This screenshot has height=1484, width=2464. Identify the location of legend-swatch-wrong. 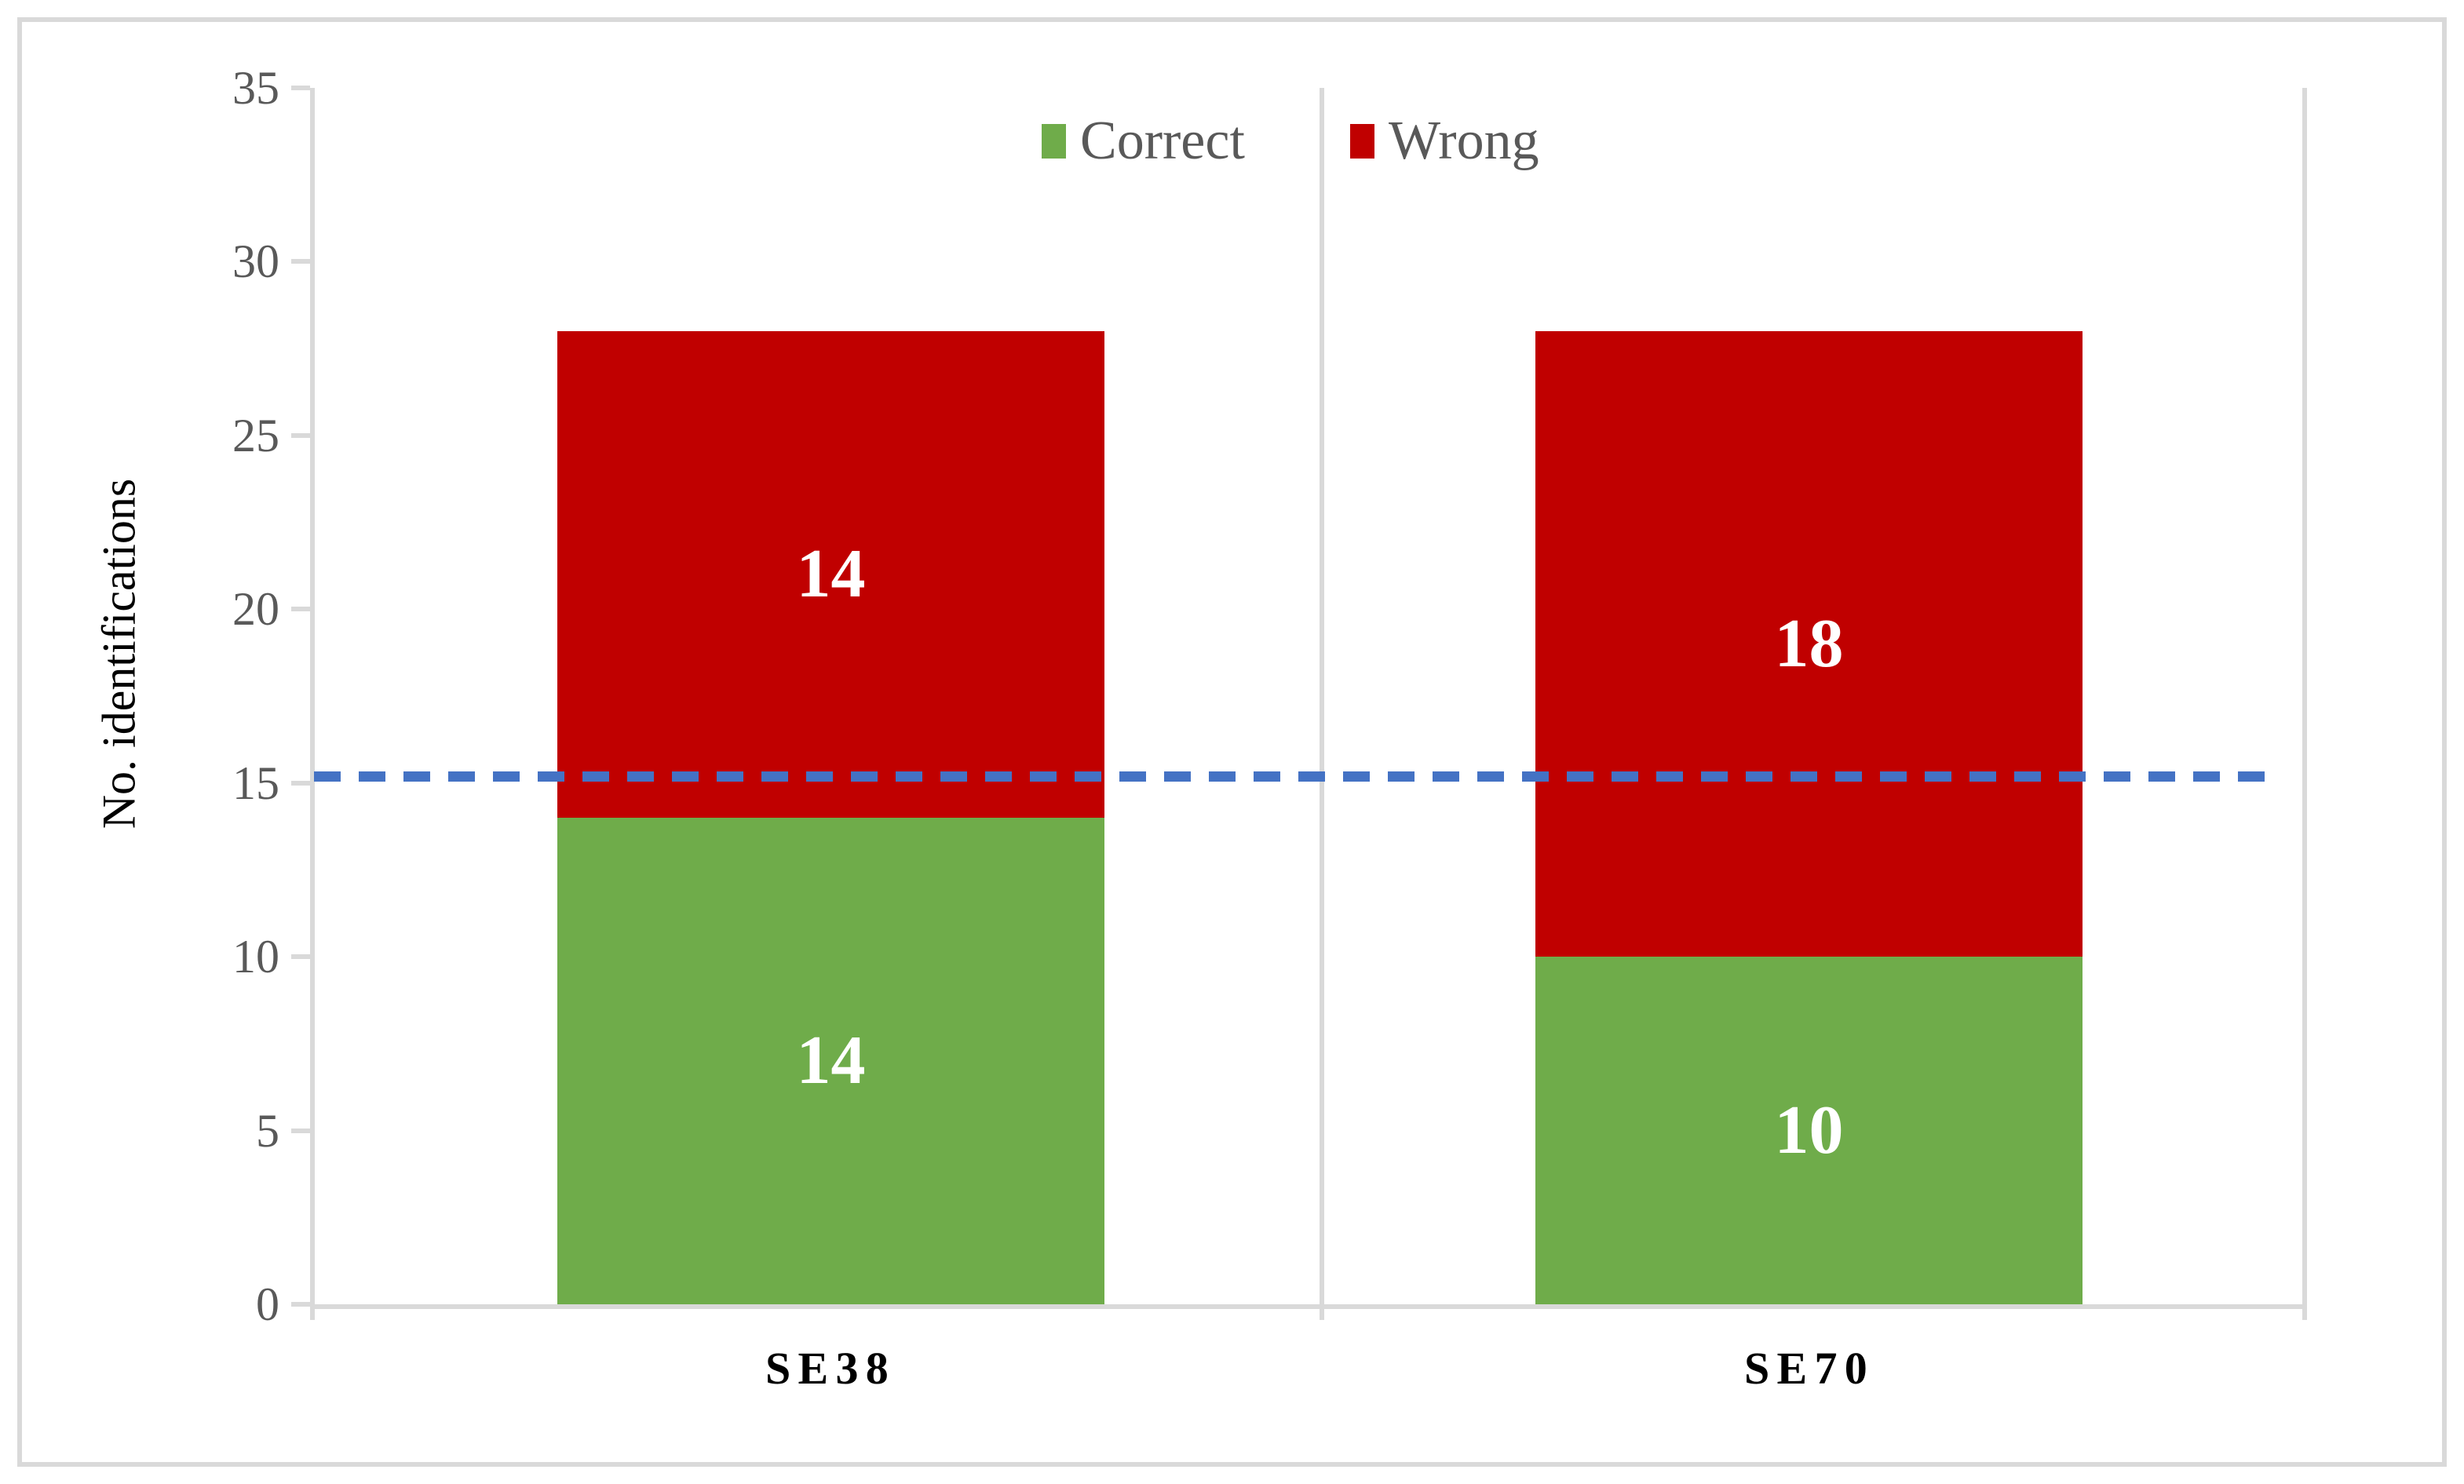
(1362, 141).